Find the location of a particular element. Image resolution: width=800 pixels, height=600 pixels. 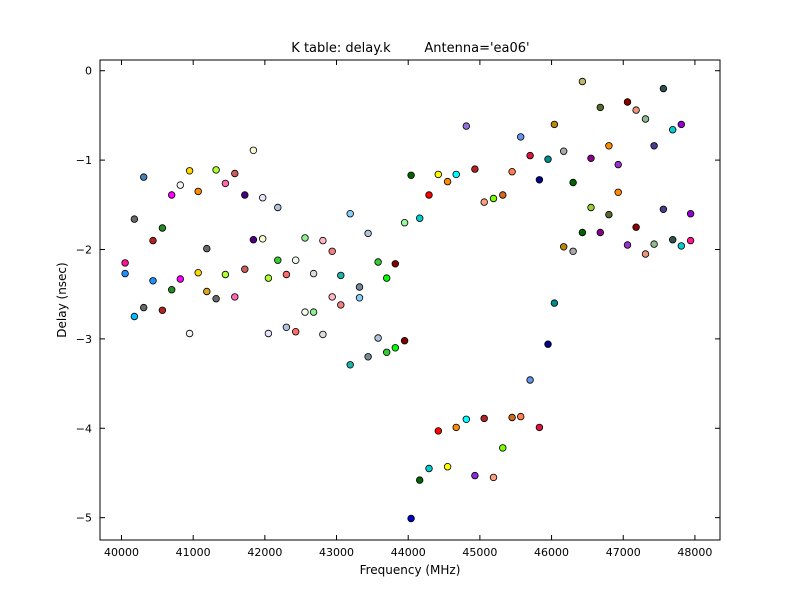

x-tick-label: 47000 is located at coordinates (623, 552).